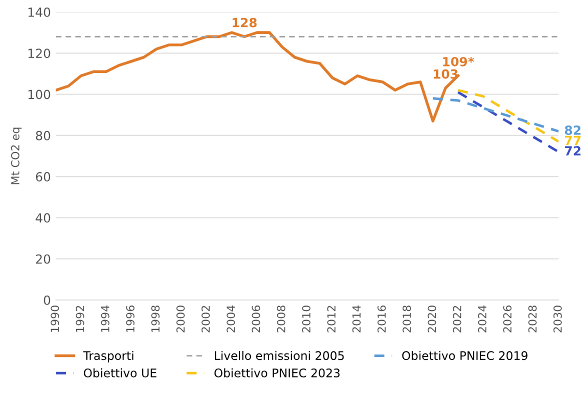  I want to click on x-tick-label: 2026, so click(507, 319).